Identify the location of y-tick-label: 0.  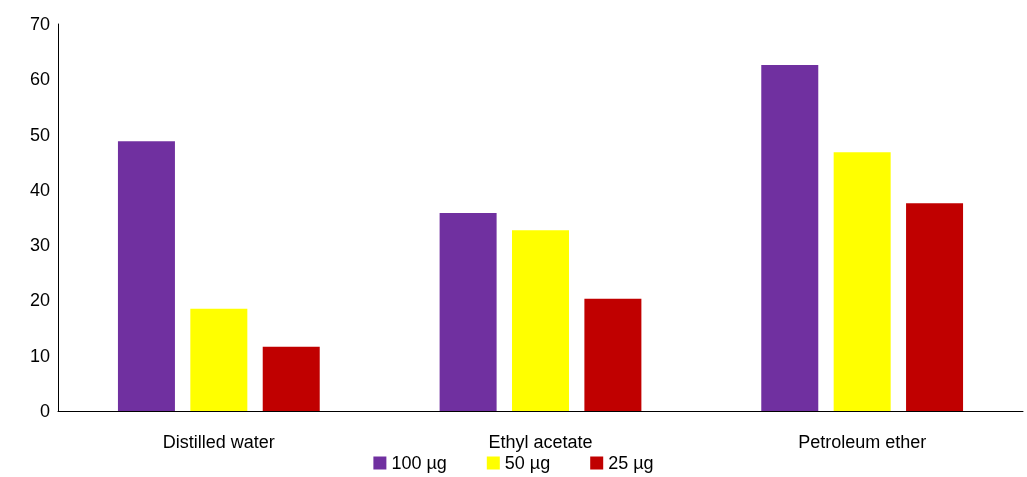
(44, 411).